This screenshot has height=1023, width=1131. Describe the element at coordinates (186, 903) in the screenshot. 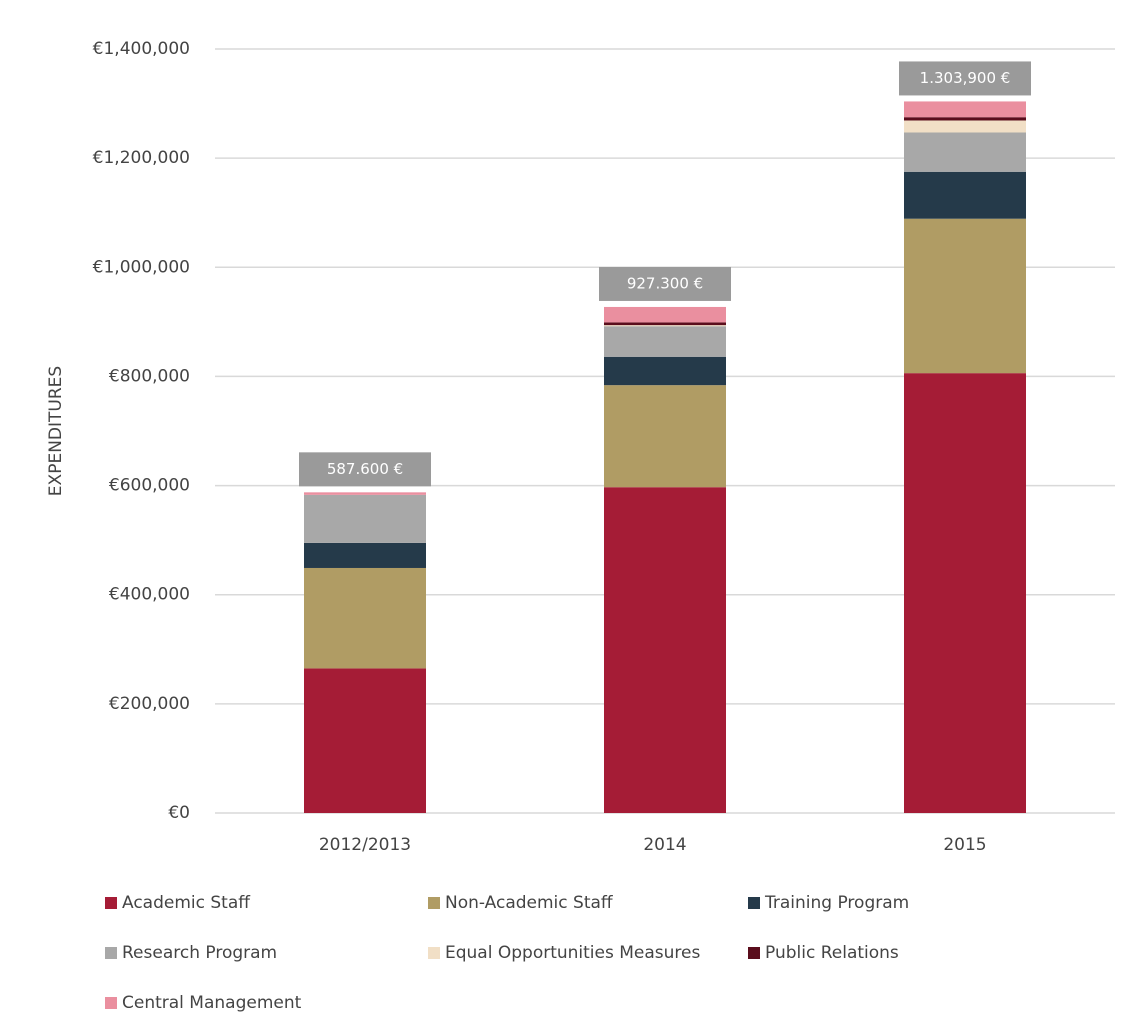

I see `legend-label: Academic Staff` at that location.